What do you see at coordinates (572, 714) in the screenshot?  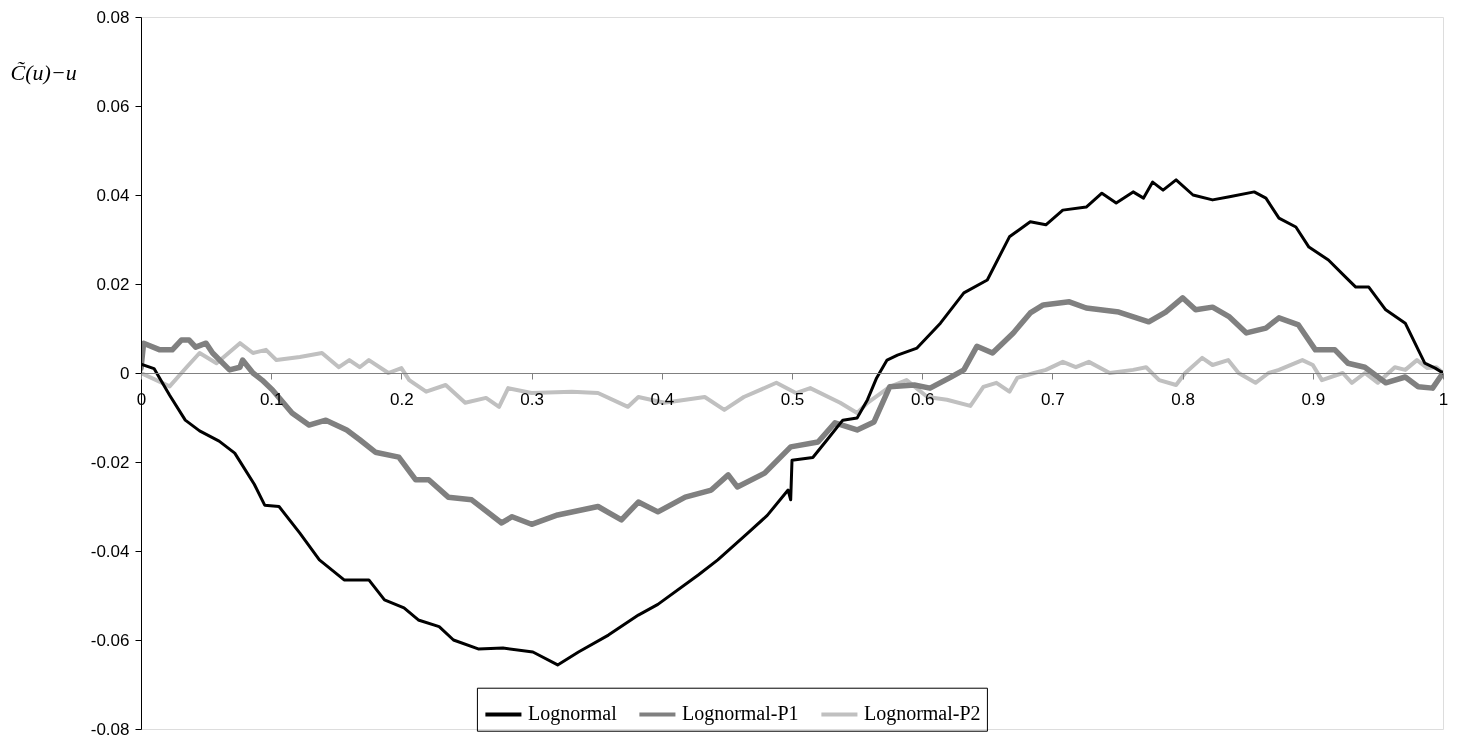 I see `legend-label: Lognormal` at bounding box center [572, 714].